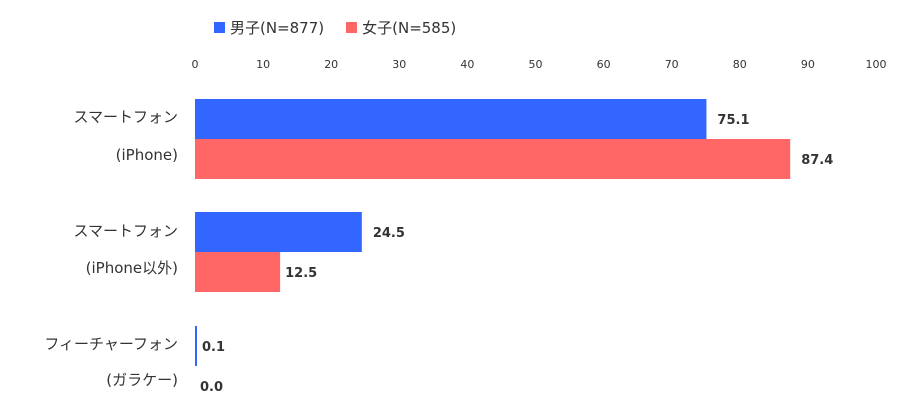  I want to click on x-tick-label: 50, so click(536, 64).